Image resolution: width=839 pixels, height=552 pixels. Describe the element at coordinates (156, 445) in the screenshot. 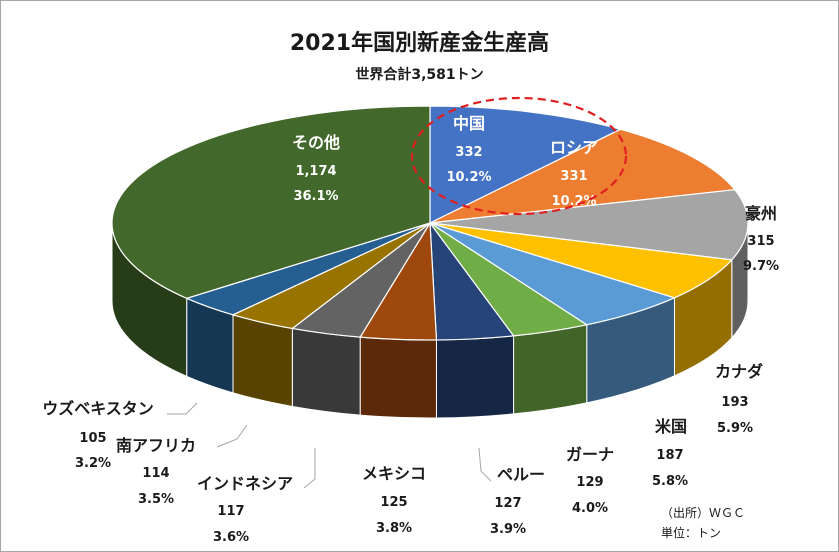

I see `slice-label-south-africa: 南アフリカ` at that location.